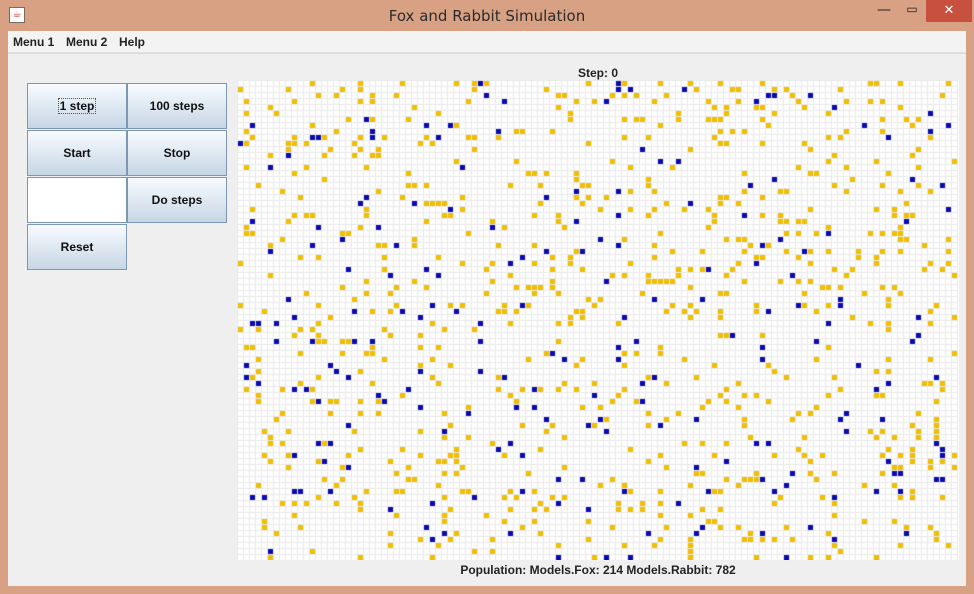  What do you see at coordinates (912, 9) in the screenshot?
I see `maximize-button: ▭` at bounding box center [912, 9].